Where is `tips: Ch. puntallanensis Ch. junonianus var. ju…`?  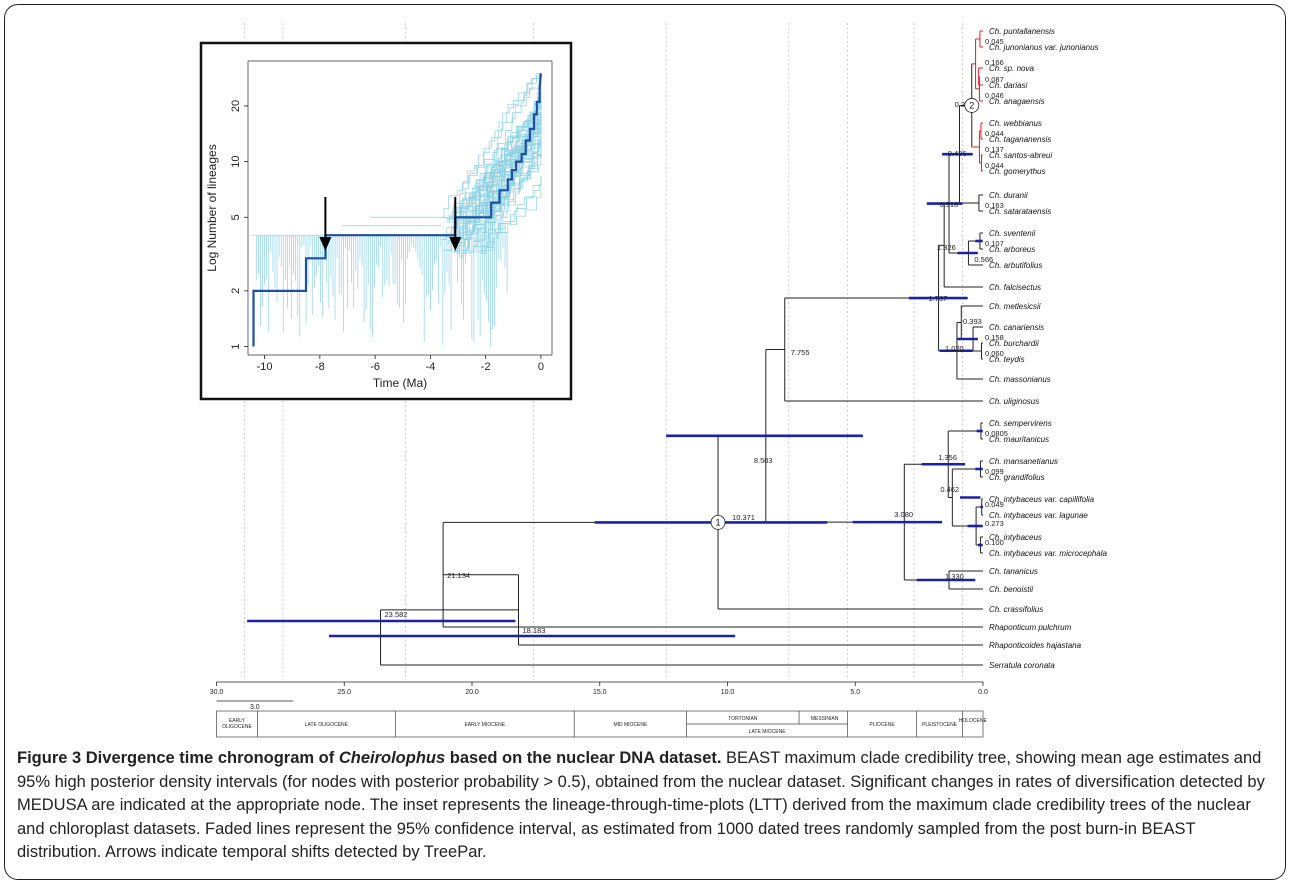
tips: Ch. puntallanensis Ch. junonianus var. ju… is located at coordinates (1048, 348).